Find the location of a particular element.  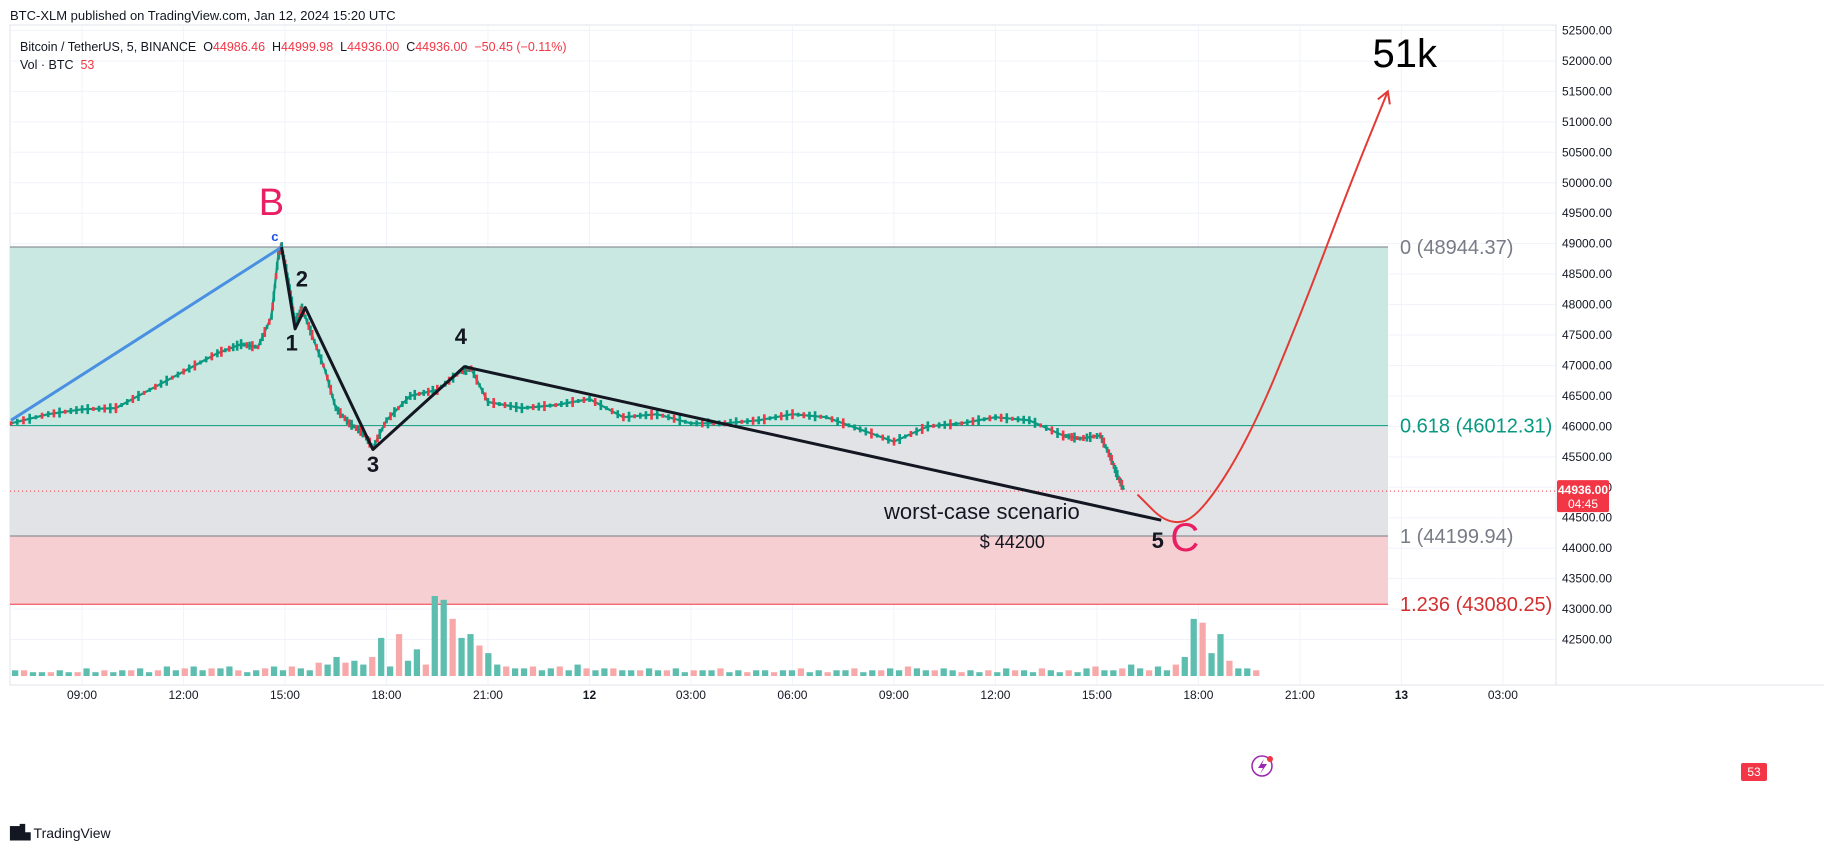

annotation-label: 5 is located at coordinates (1158, 540).